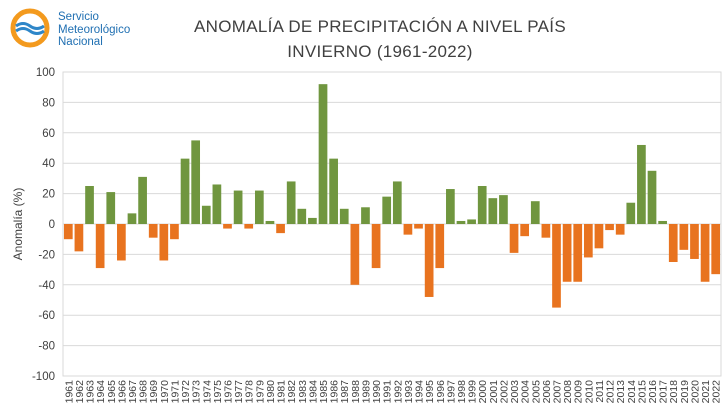 The height and width of the screenshot is (415, 723). Describe the element at coordinates (642, 392) in the screenshot. I see `x-tick-label: 2015` at that location.